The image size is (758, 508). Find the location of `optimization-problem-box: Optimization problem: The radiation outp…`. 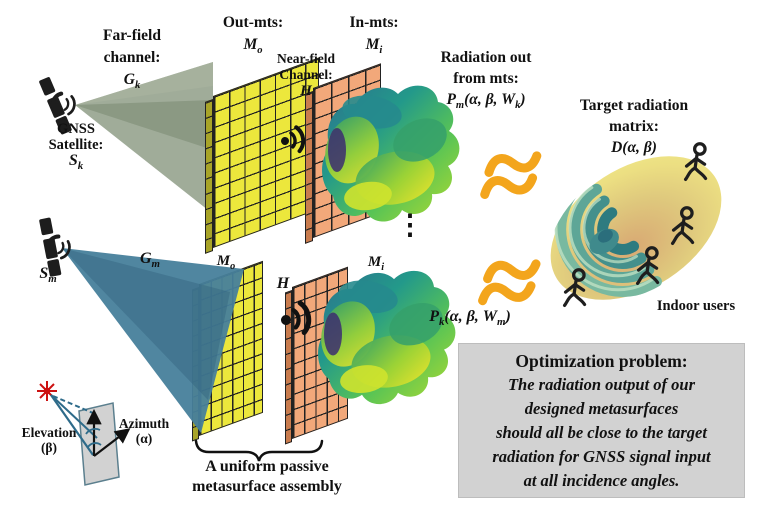

optimization-problem-box: Optimization problem: The radiation outp… is located at coordinates (601, 420).